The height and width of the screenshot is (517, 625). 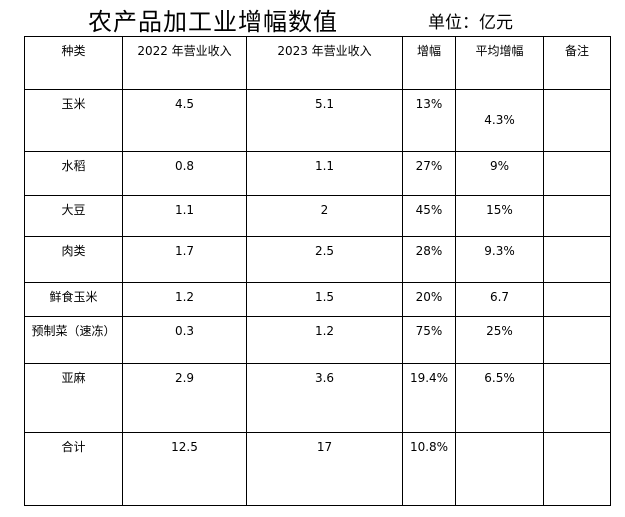 I want to click on table-cell: 0.8, so click(x=184, y=173).